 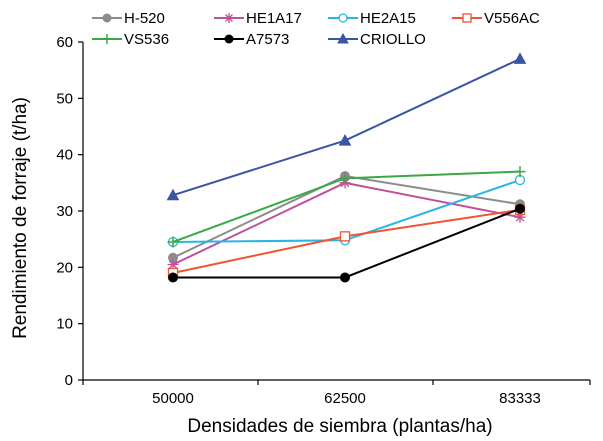 I want to click on legend-label: H-520, so click(x=144, y=18).